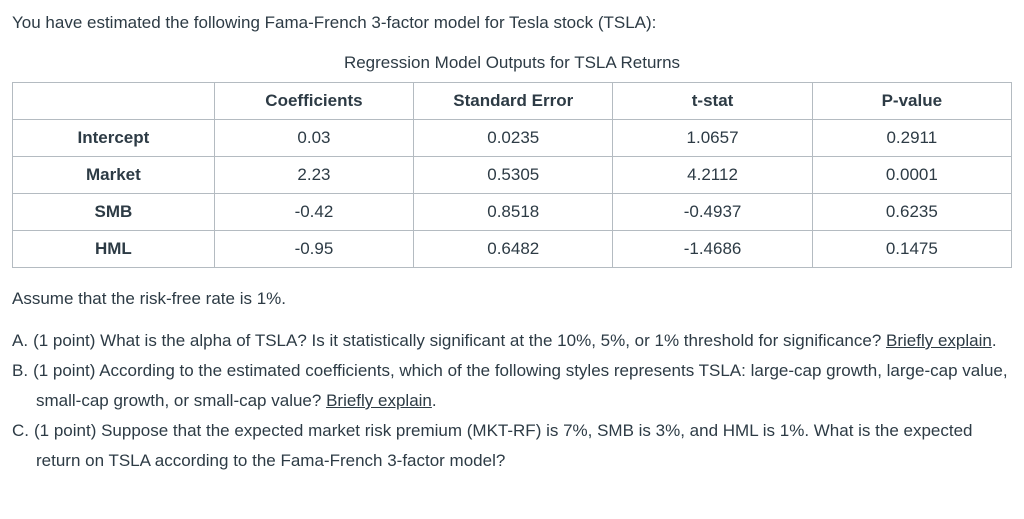  Describe the element at coordinates (314, 101) in the screenshot. I see `column-header-coefficients: Coefficients` at that location.